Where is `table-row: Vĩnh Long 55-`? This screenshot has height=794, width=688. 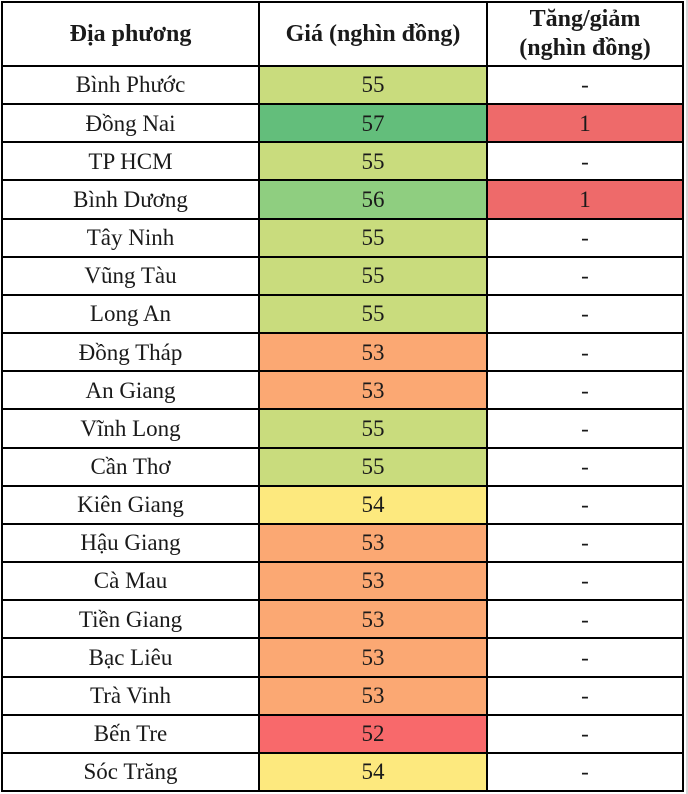
table-row: Vĩnh Long 55- is located at coordinates (342, 428).